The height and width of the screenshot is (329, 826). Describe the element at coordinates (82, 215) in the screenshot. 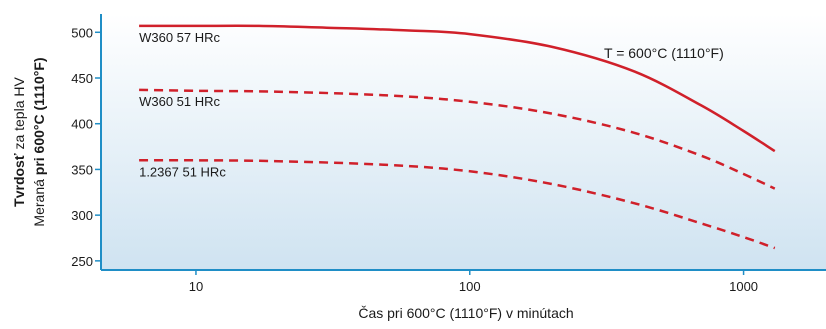

I see `y-tick-label: 300` at that location.